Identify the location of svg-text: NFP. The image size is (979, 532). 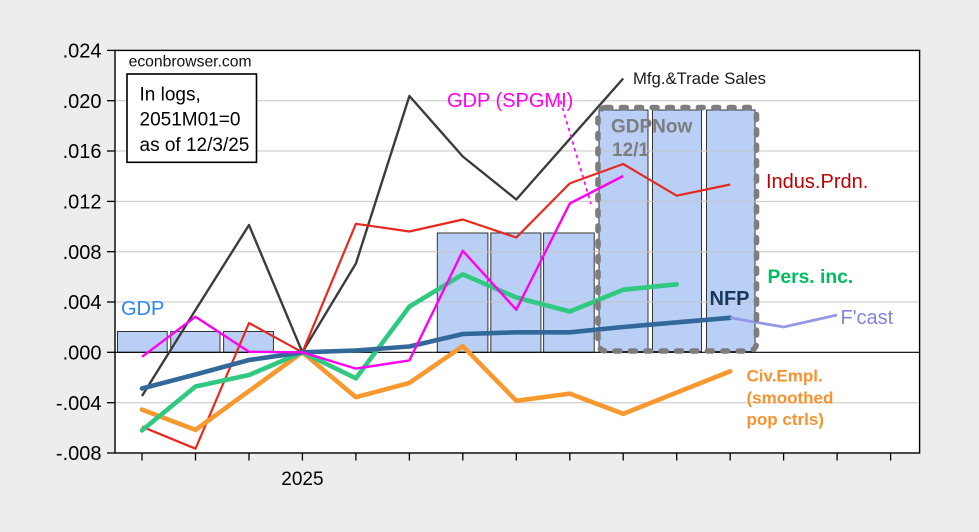
(730, 299).